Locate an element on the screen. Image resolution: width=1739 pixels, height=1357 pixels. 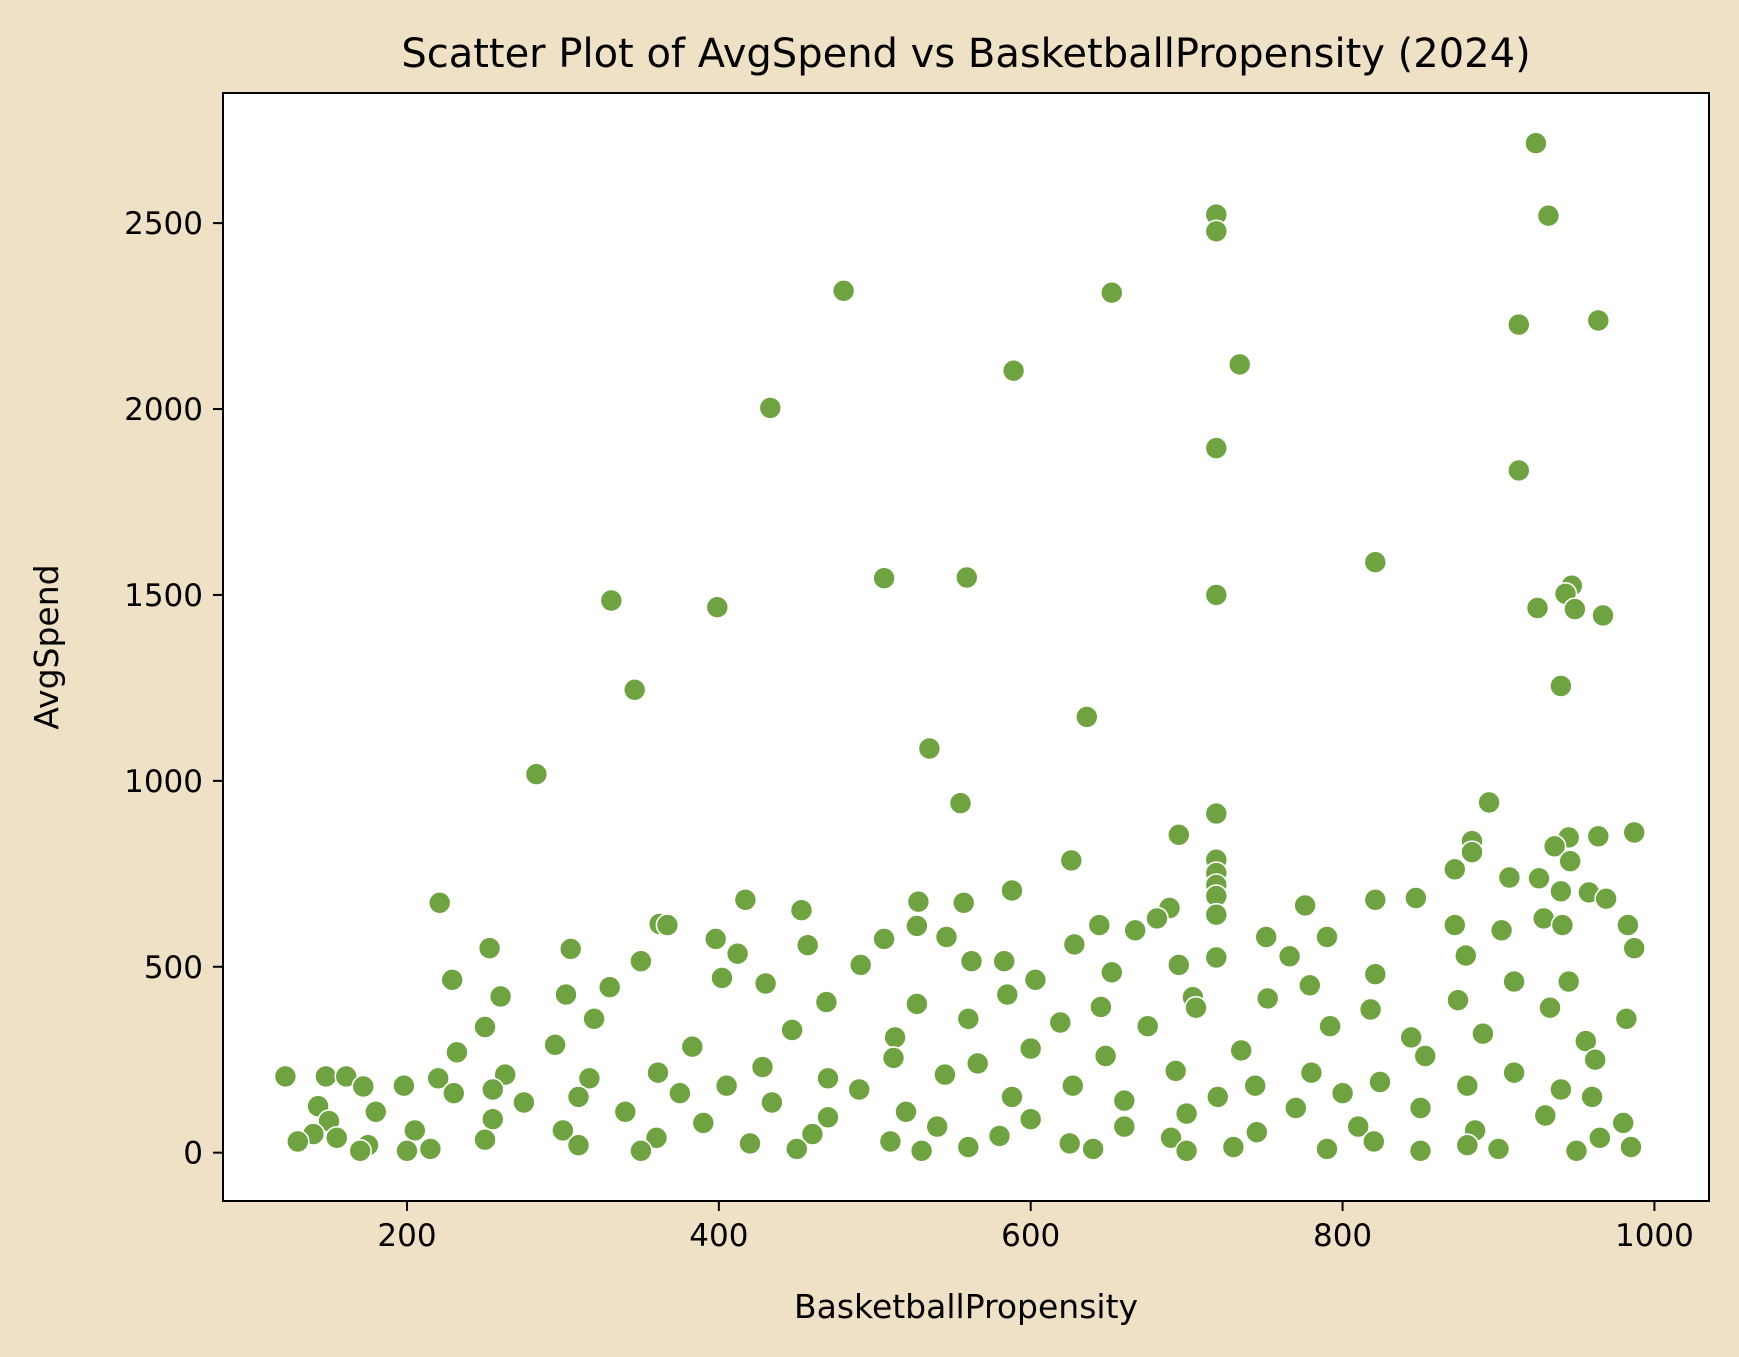
y-axis-ticks: 0 500 1000 1500 2000 2500 is located at coordinates (173, 689).